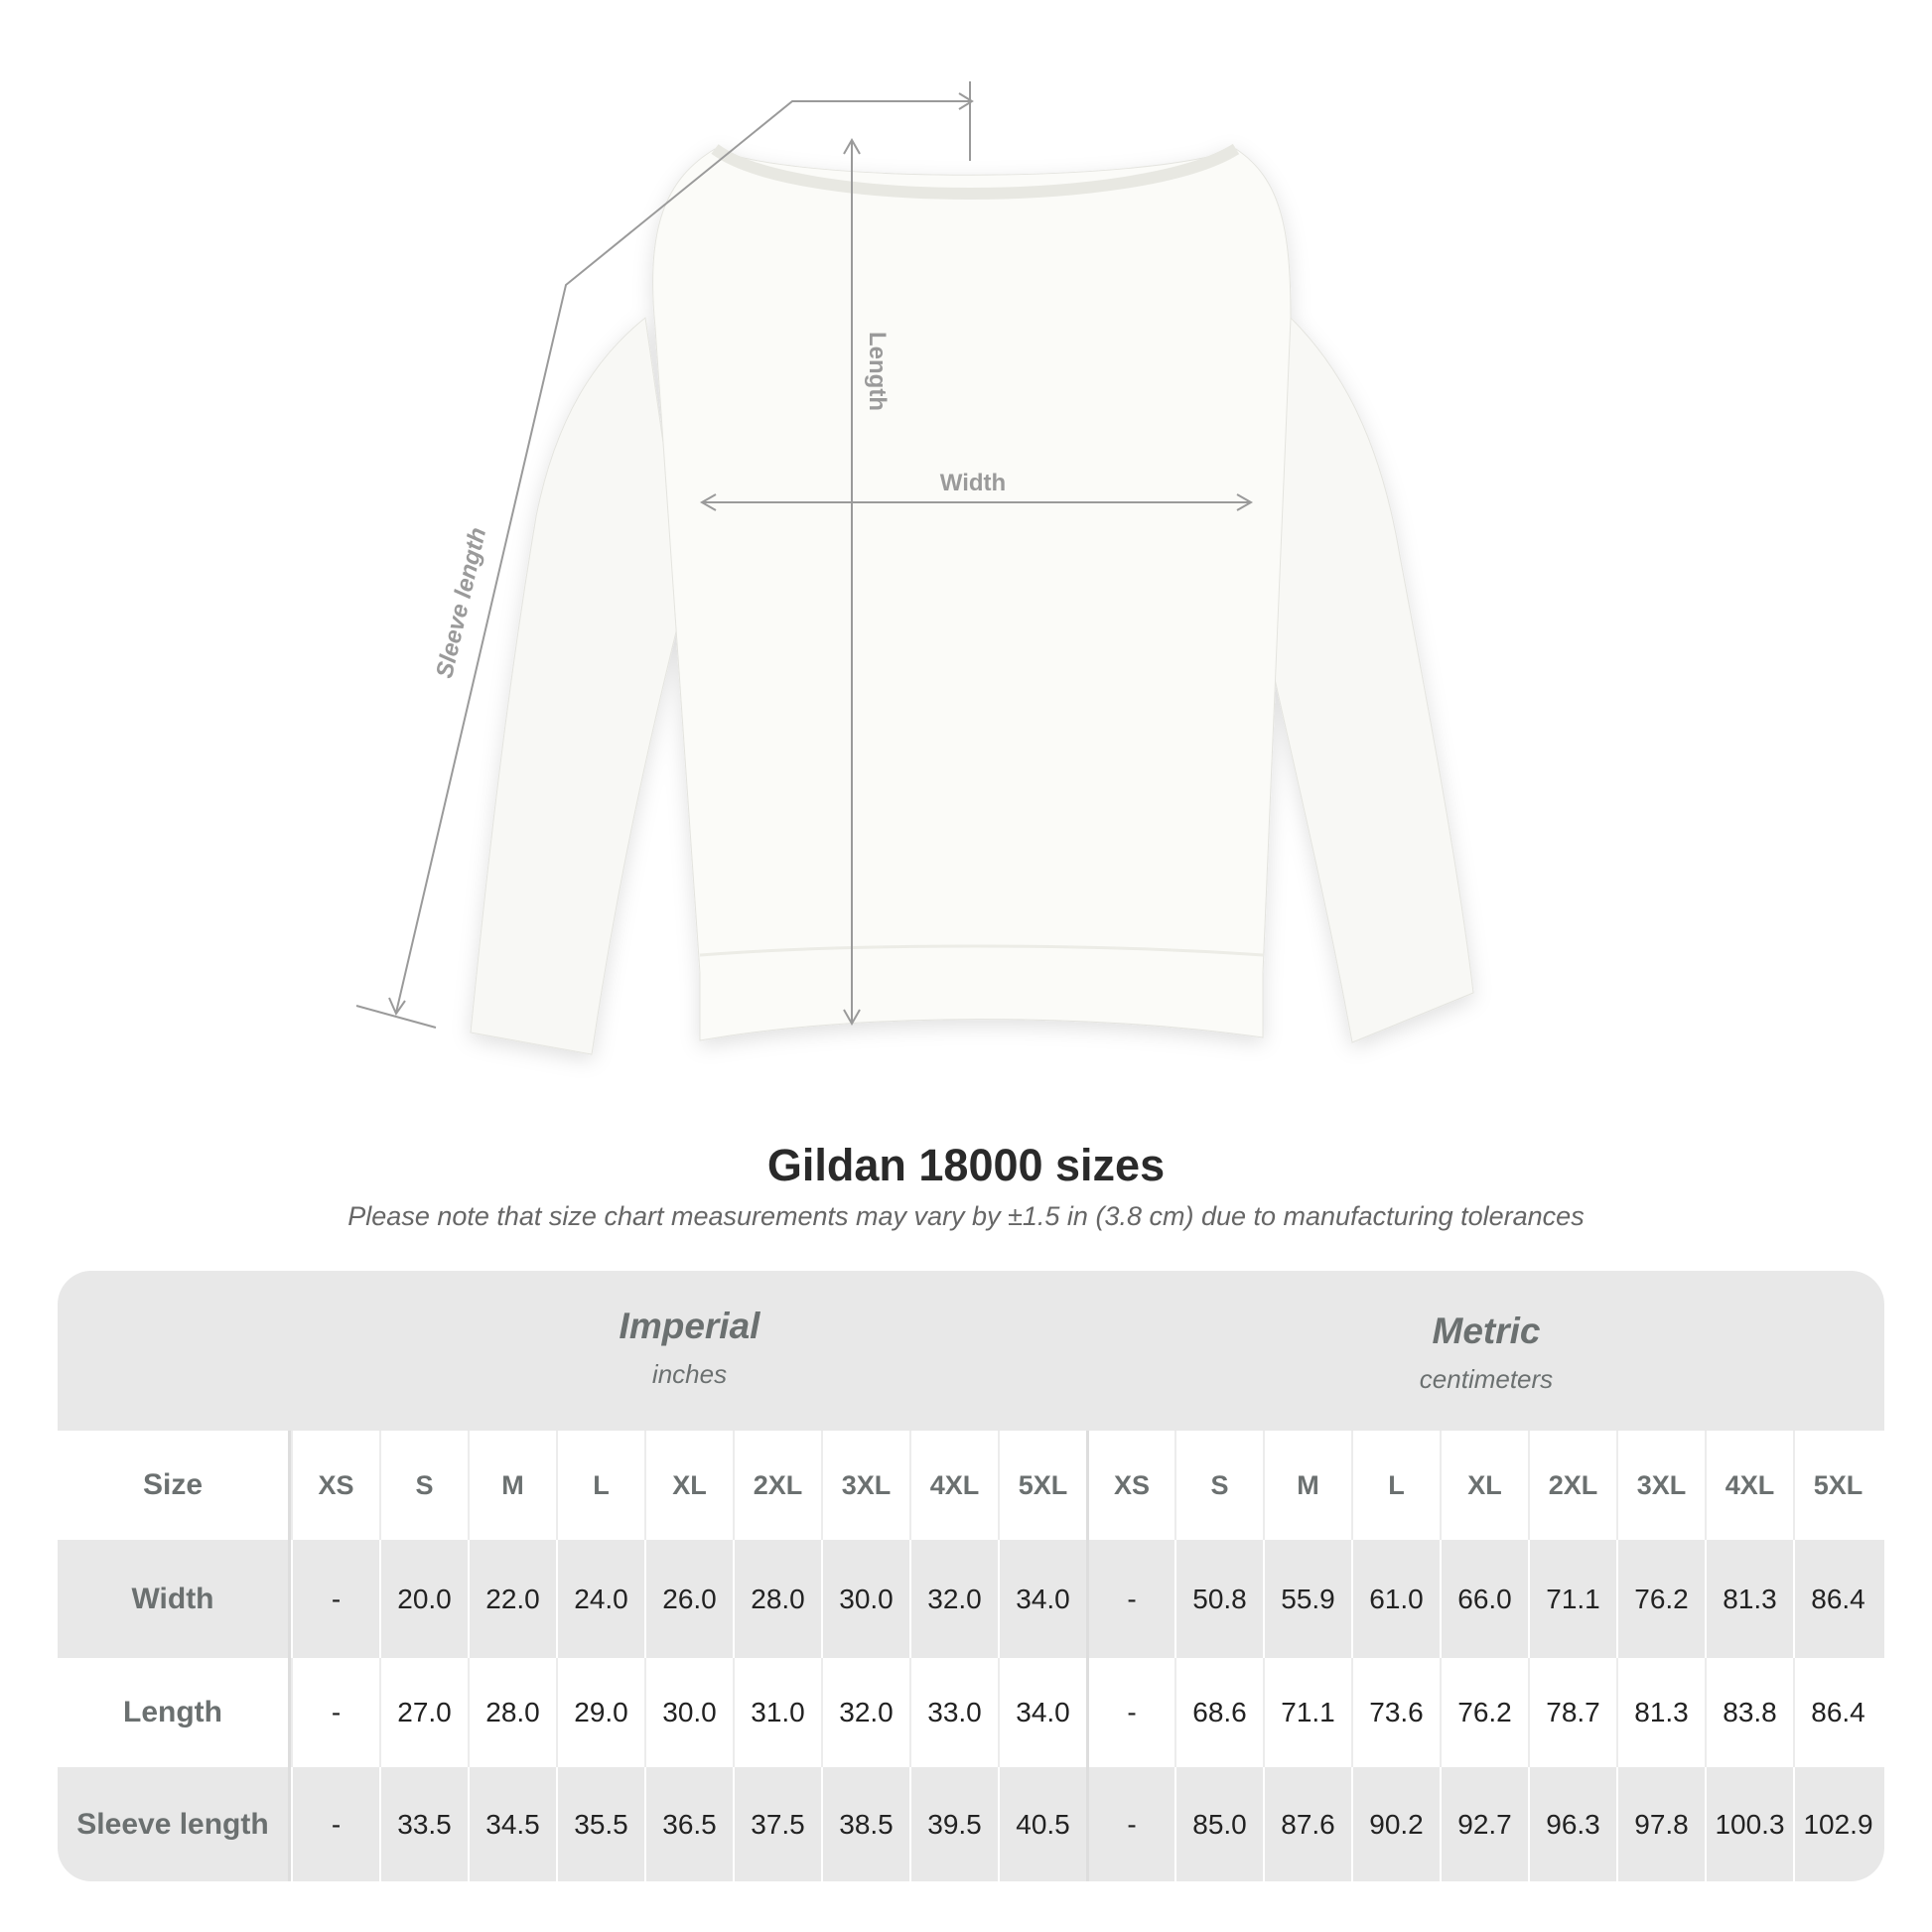 This screenshot has height=1932, width=1932. Describe the element at coordinates (1572, 1824) in the screenshot. I see `metric-value-cell: 96.3` at that location.